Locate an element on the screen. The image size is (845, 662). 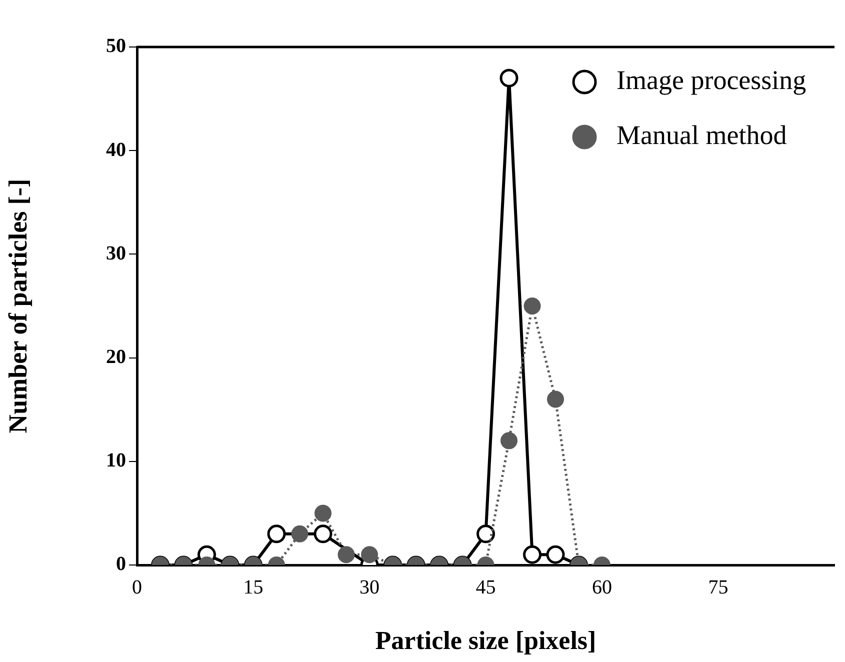
y-tick-label: 20 is located at coordinates (116, 357).